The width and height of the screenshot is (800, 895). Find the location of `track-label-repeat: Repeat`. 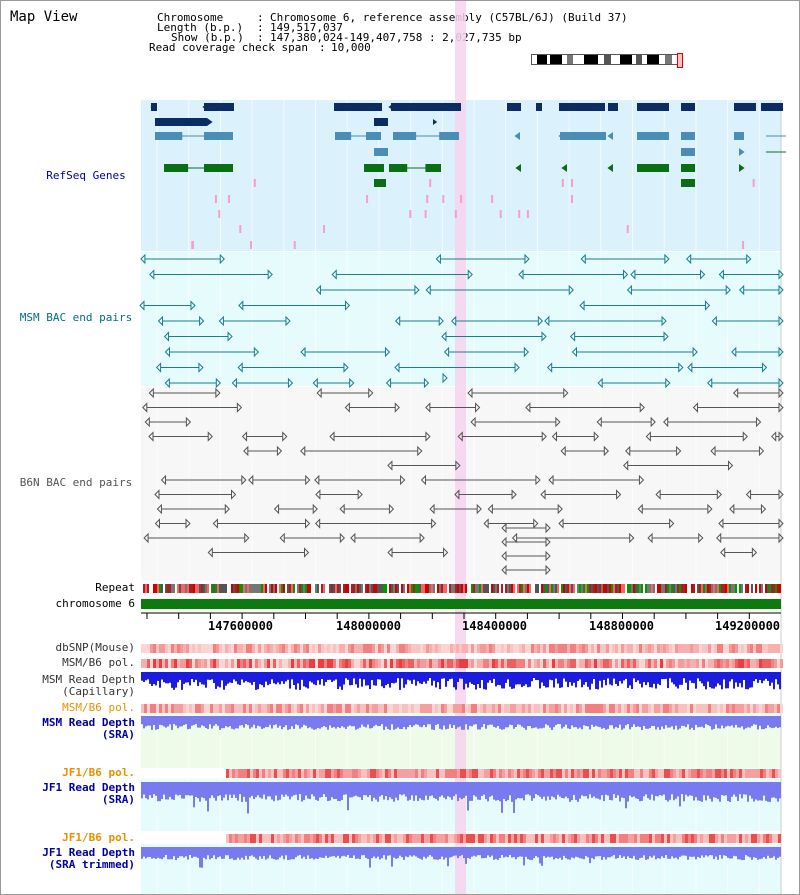

track-label-repeat: Repeat is located at coordinates (115, 587).